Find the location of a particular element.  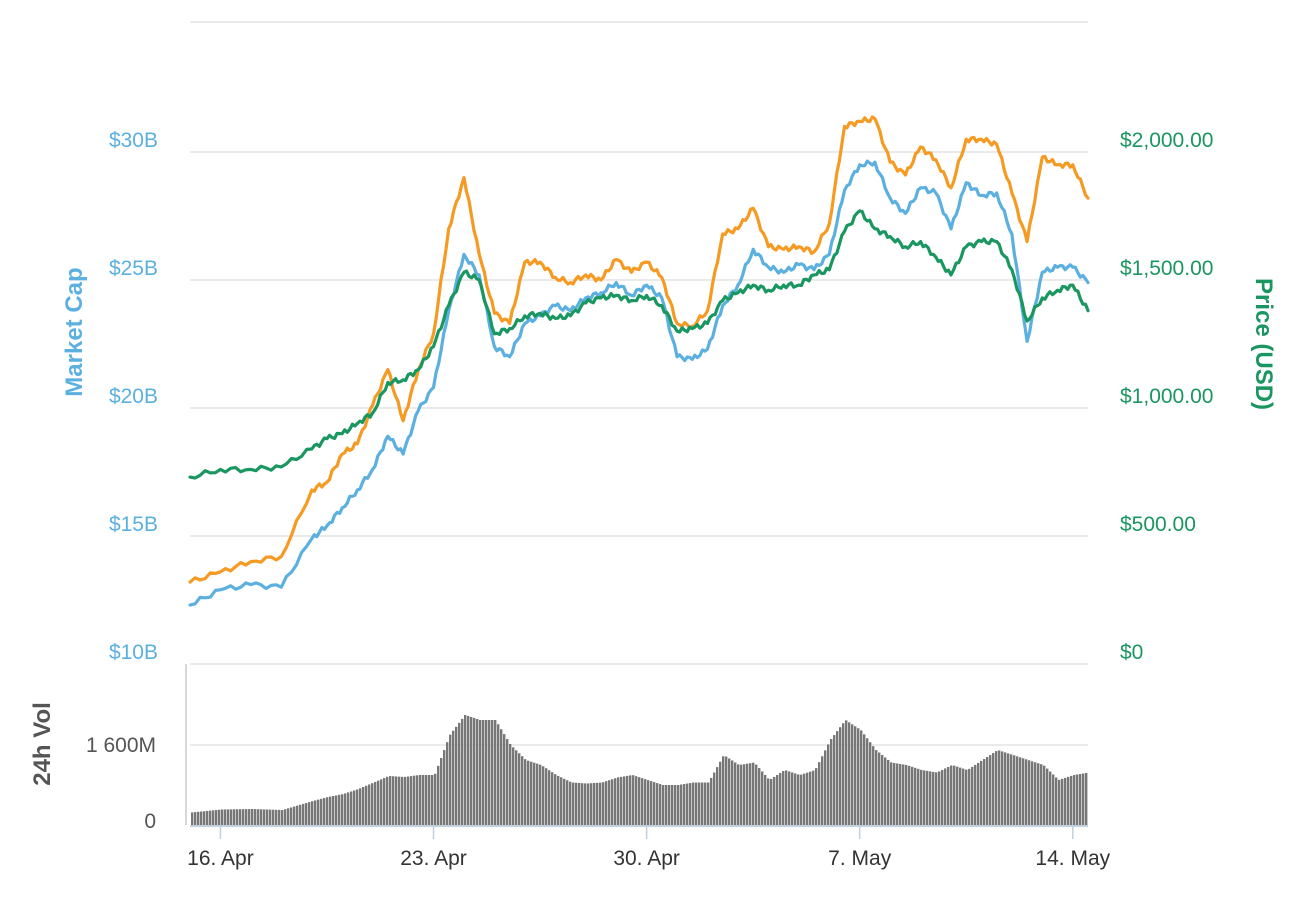

y-right-tick-label: $2,000.00 is located at coordinates (1166, 140).